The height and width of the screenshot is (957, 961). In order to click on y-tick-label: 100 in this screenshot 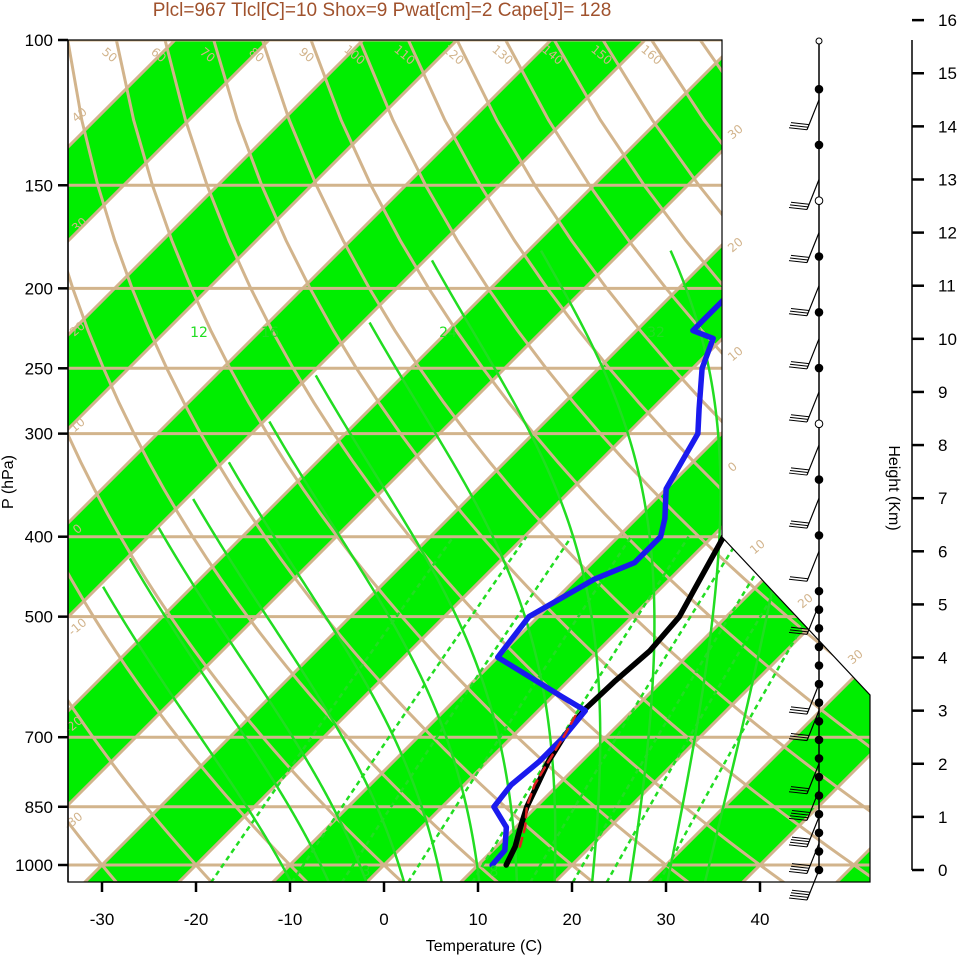, I will do `click(39, 40)`.